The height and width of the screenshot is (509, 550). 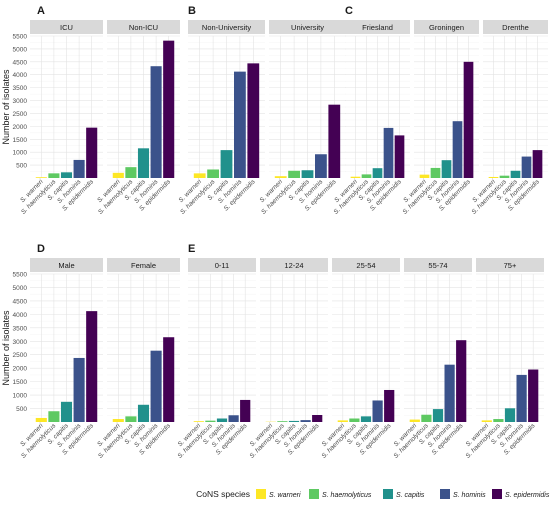 I want to click on legend-swatch, so click(x=314, y=494).